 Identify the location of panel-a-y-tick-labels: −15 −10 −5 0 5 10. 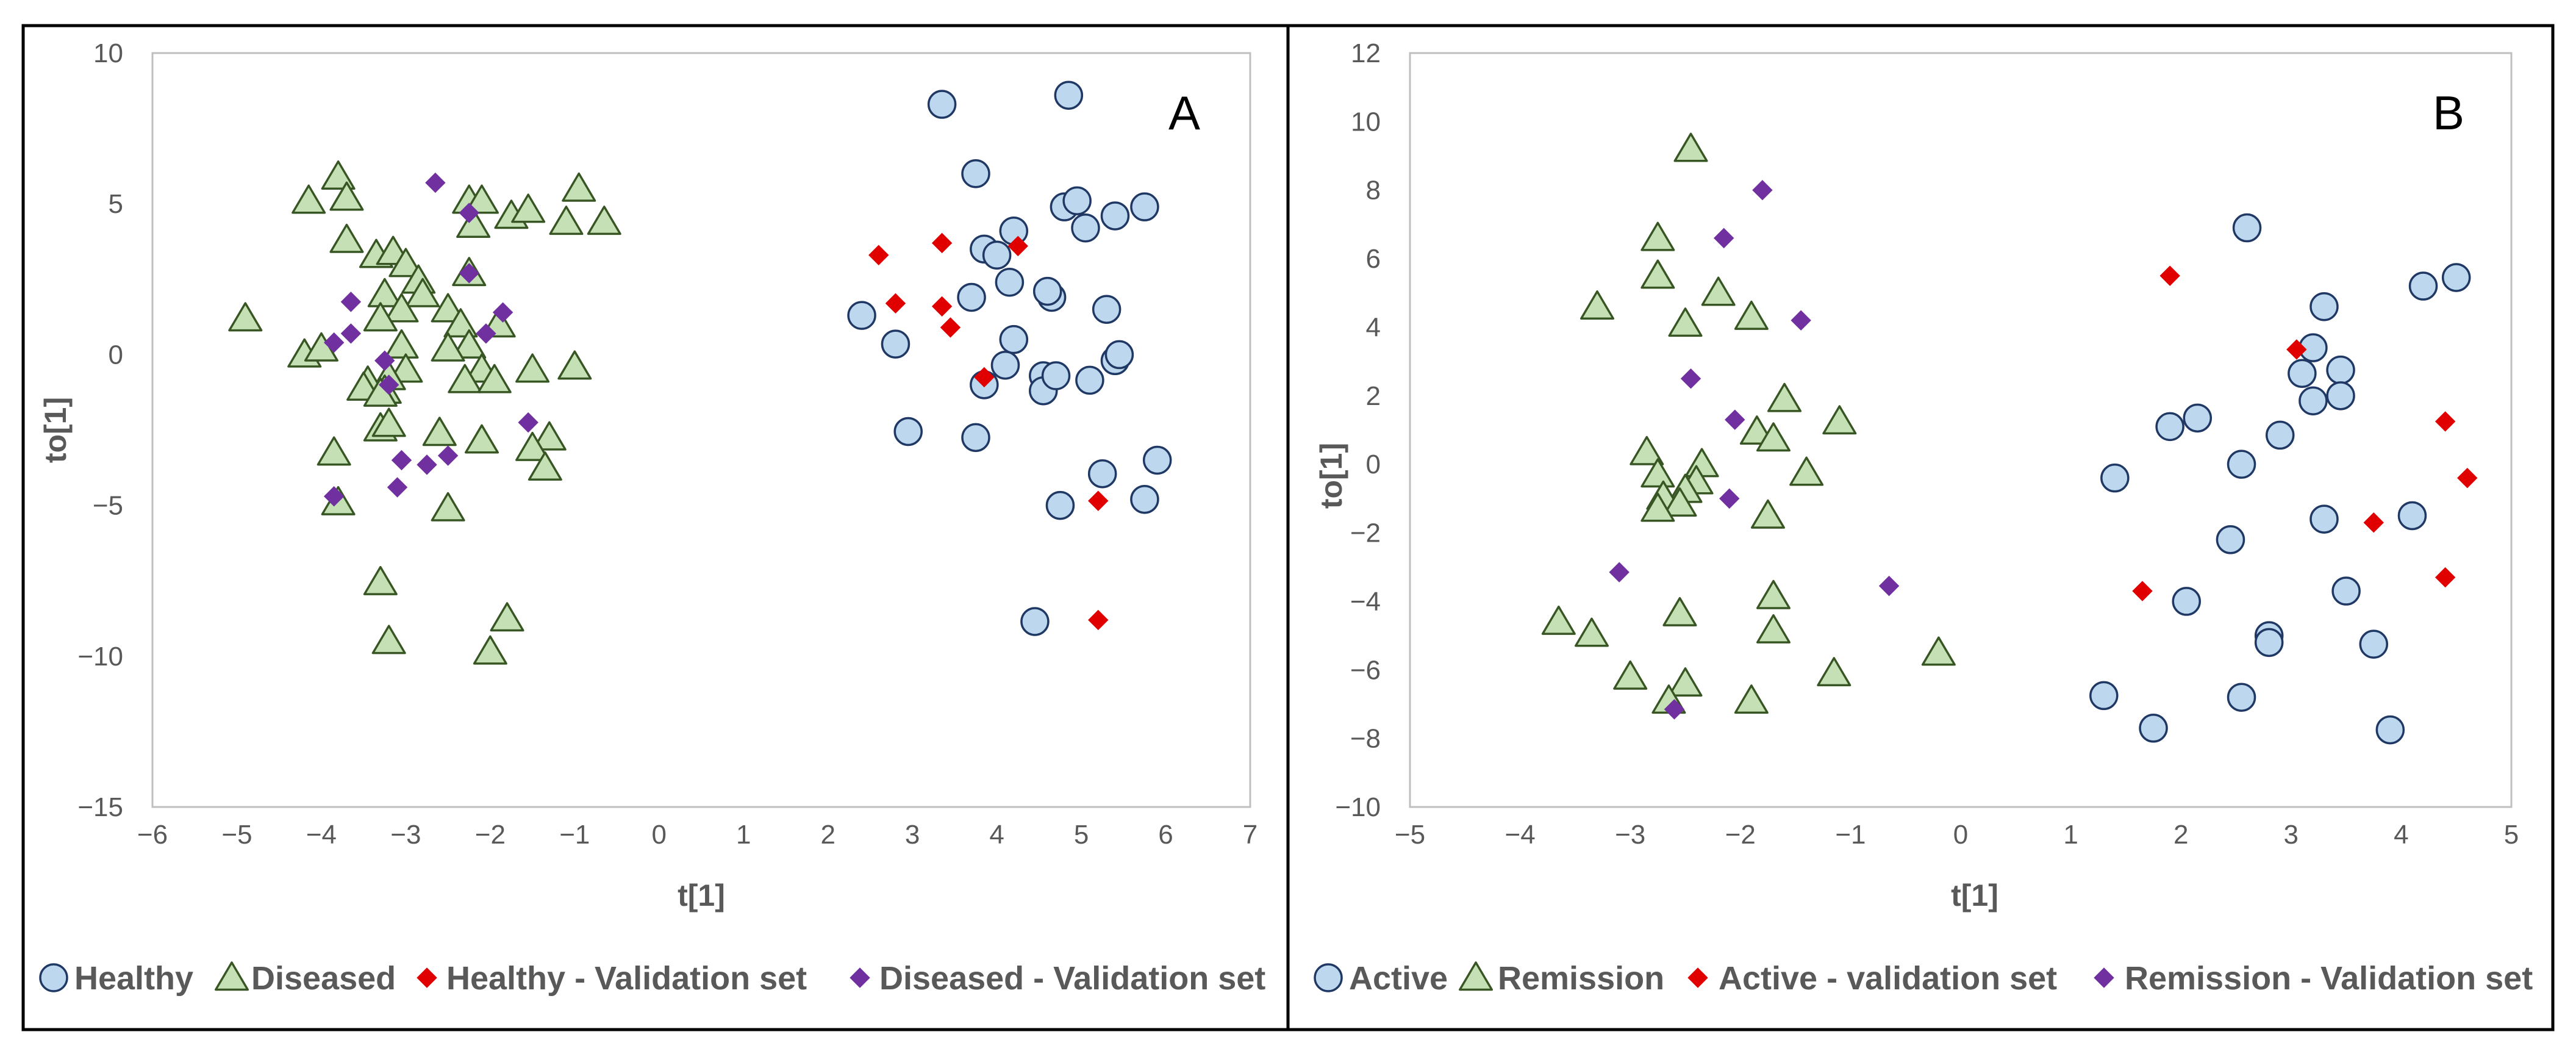
(100, 430).